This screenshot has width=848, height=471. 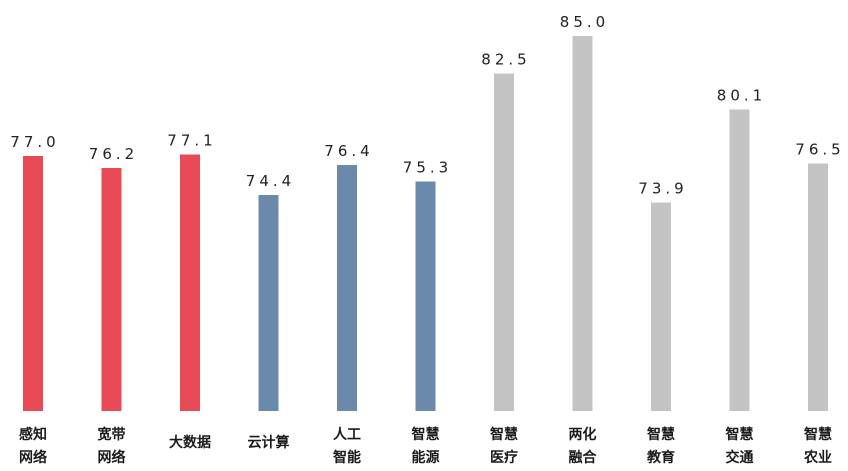 What do you see at coordinates (34, 142) in the screenshot?
I see `value-label-0: 77.0` at bounding box center [34, 142].